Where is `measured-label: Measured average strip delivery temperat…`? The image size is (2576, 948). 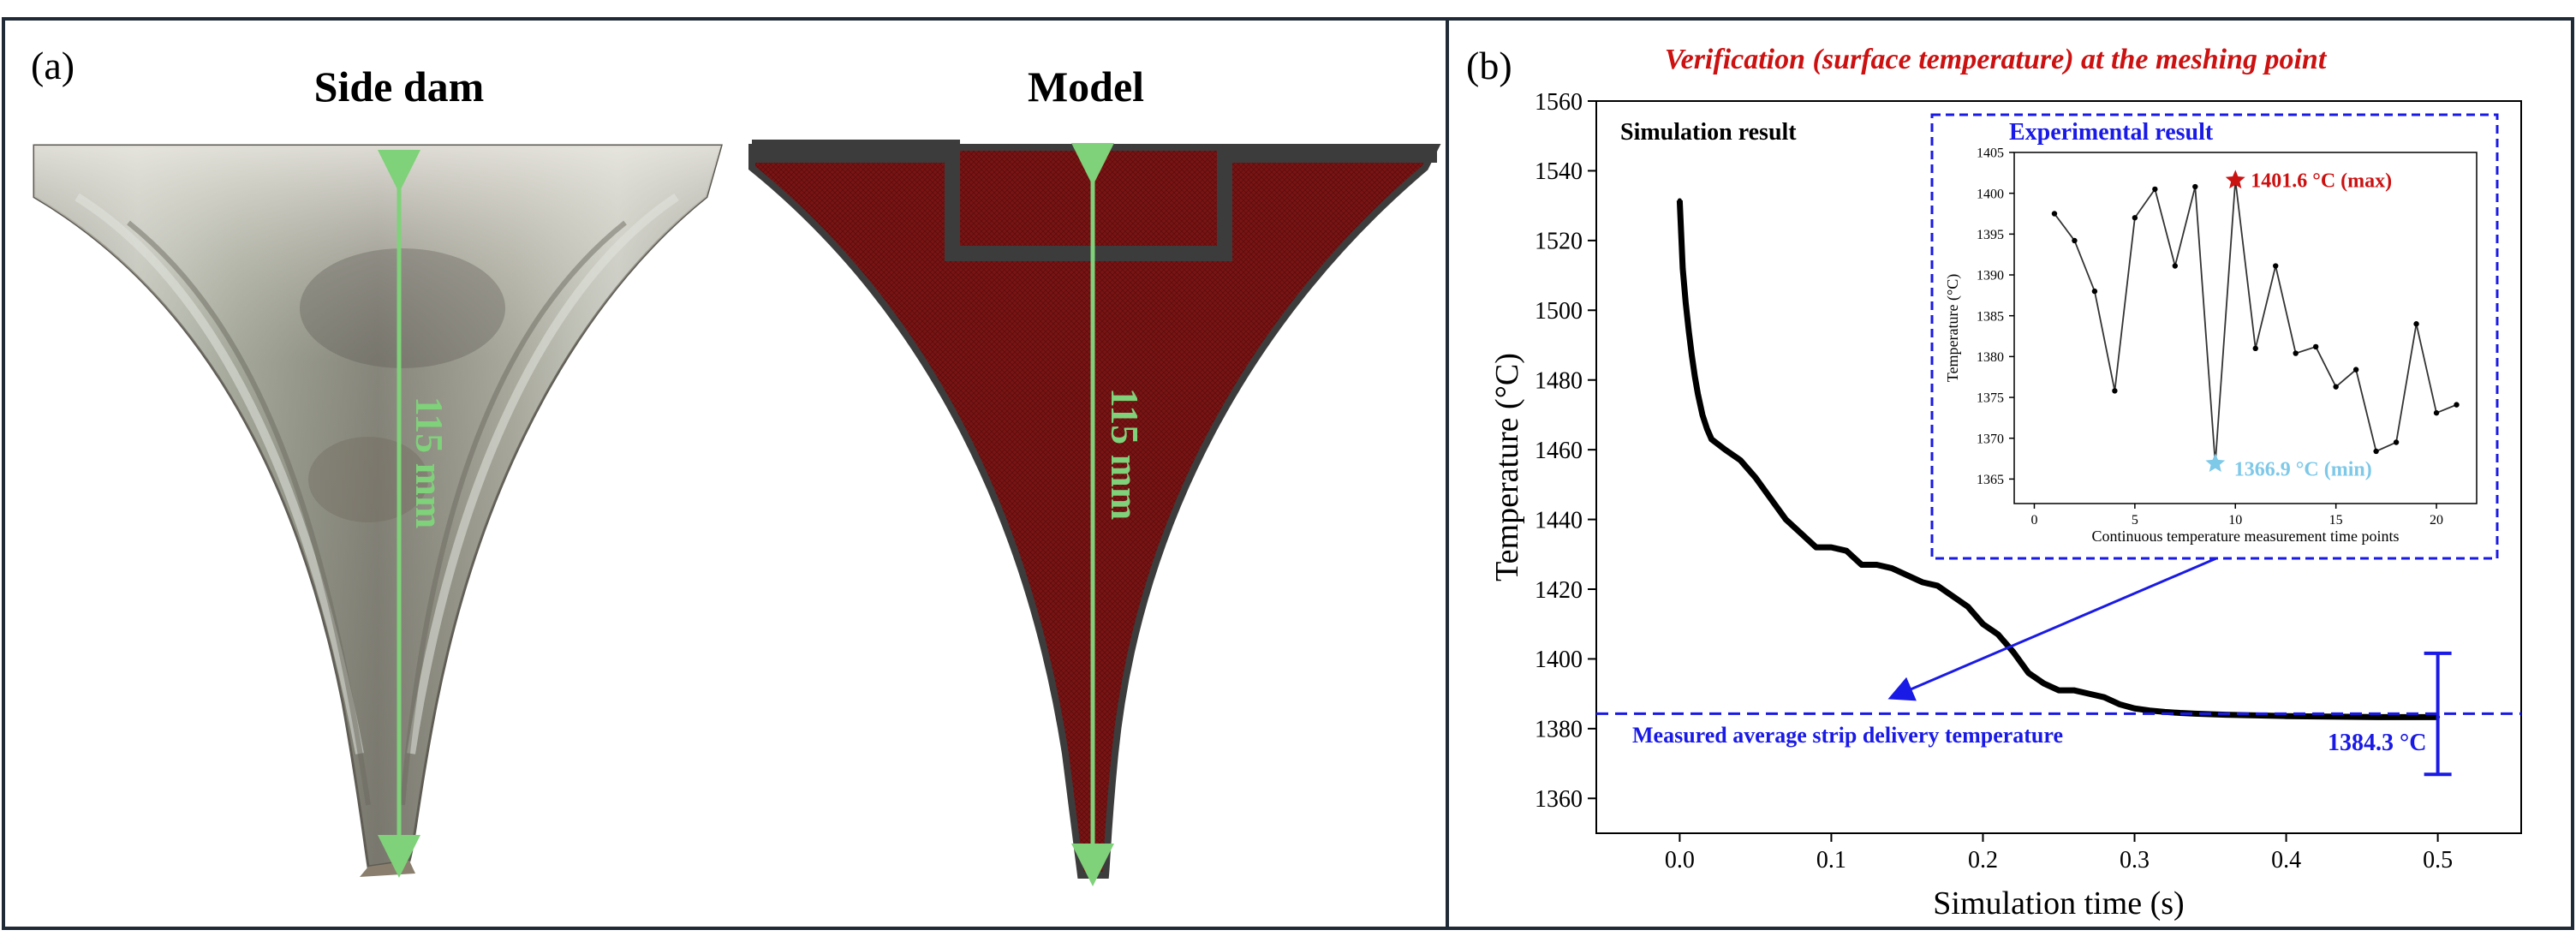 measured-label: Measured average strip delivery temperat… is located at coordinates (1847, 735).